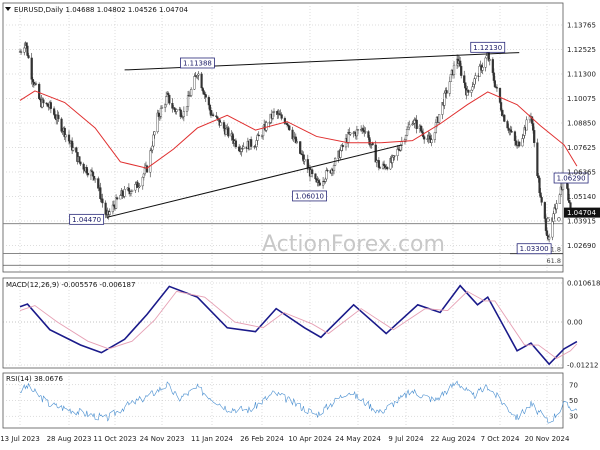  What do you see at coordinates (581, 26) in the screenshot?
I see `y-tick-label: 1.13765` at bounding box center [581, 26].